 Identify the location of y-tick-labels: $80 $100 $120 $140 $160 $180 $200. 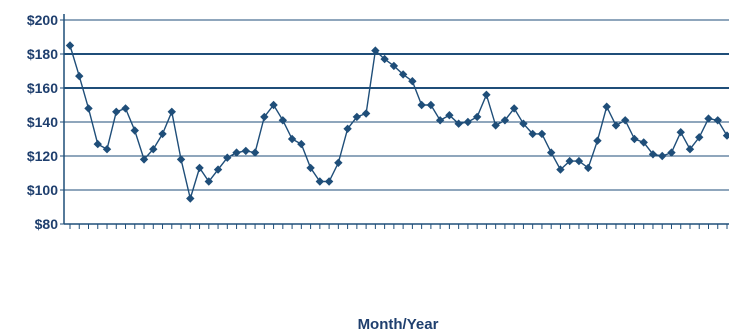
(42, 122).